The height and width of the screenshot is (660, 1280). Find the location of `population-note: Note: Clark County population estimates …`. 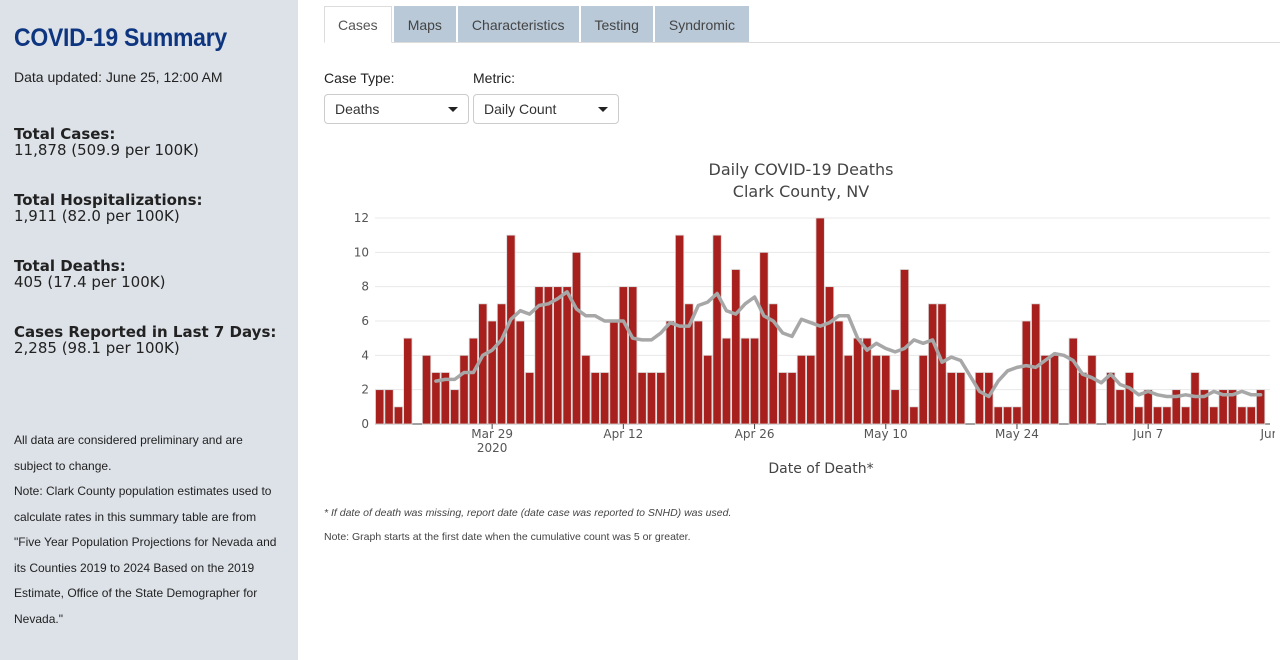

population-note: Note: Clark County population estimates … is located at coordinates (145, 555).